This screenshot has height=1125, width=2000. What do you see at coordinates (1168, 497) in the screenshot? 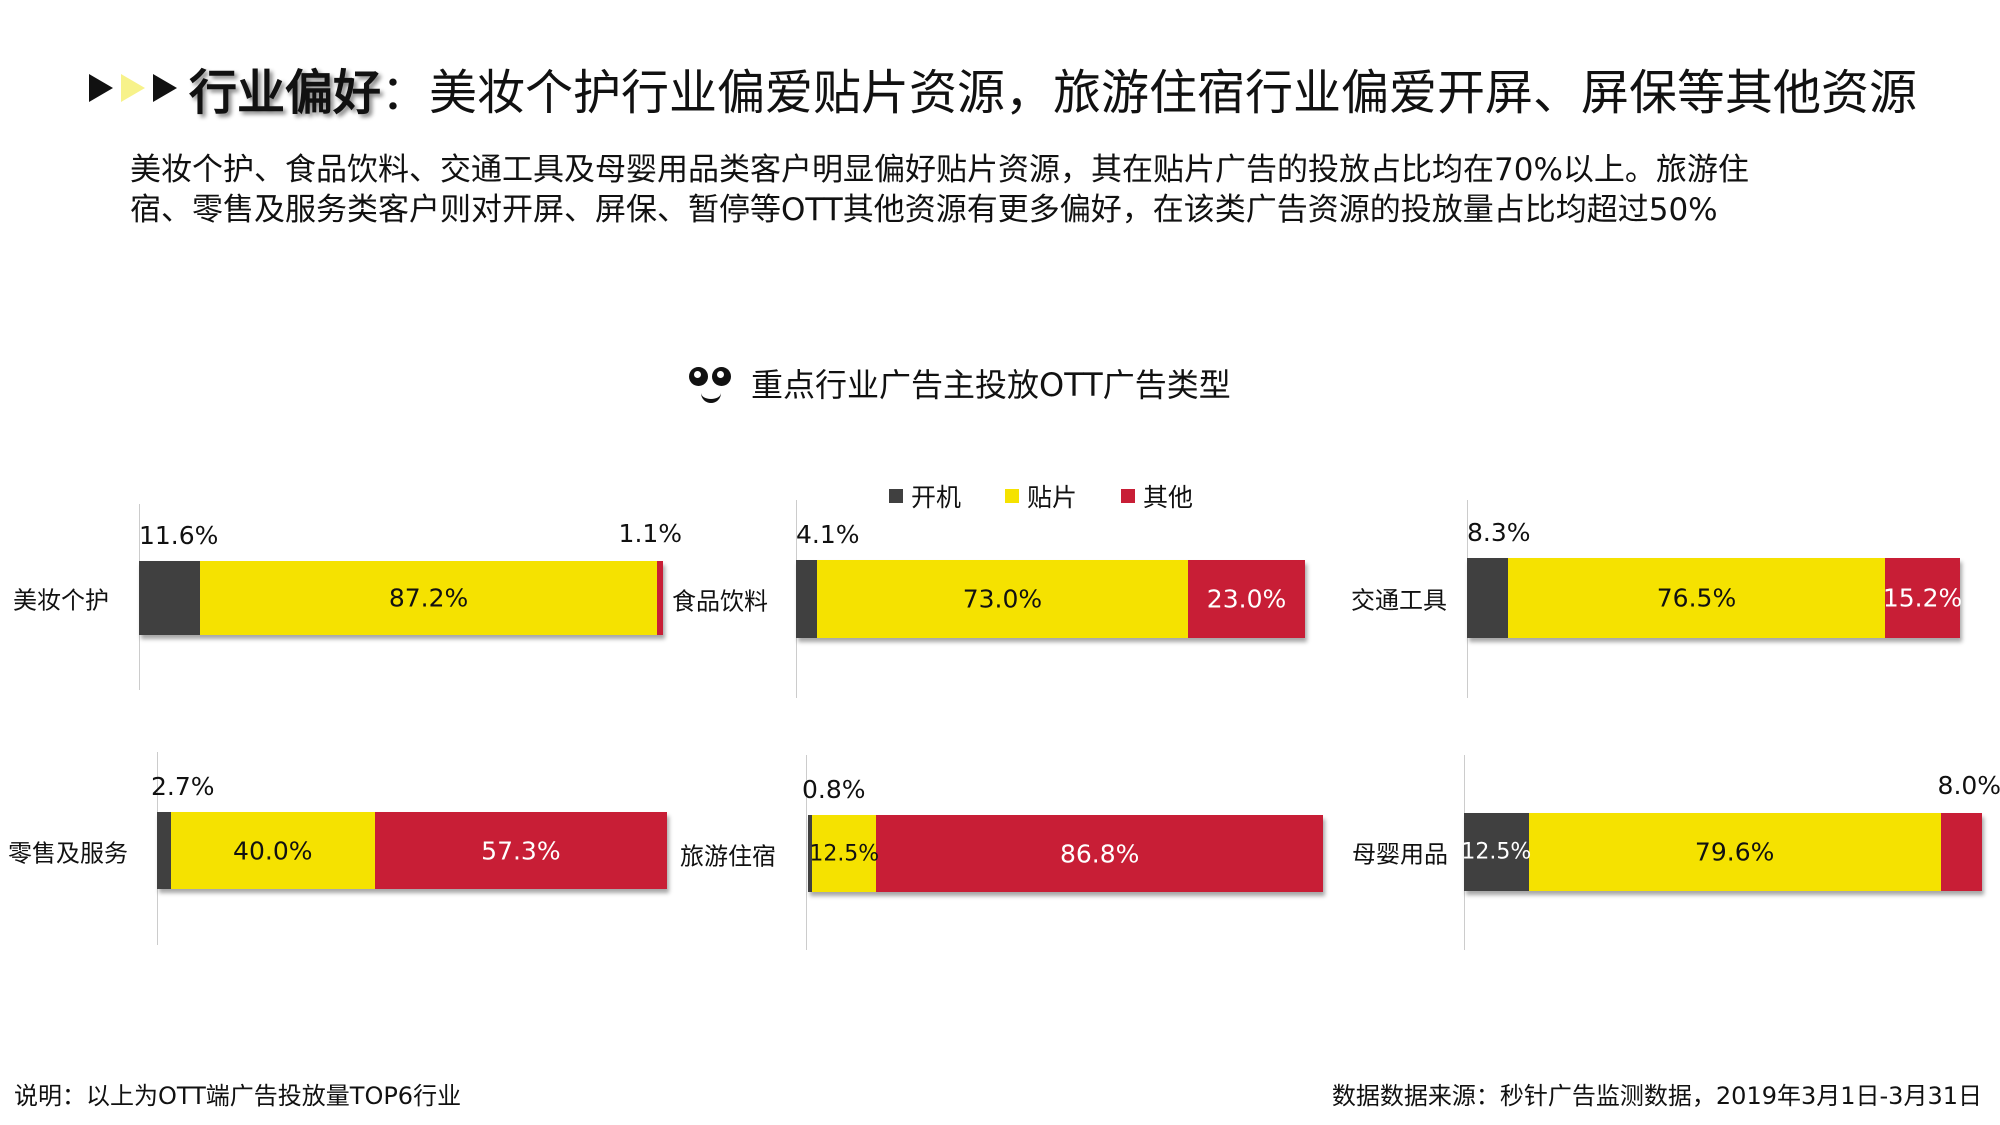
I see `legend-label: 其他` at bounding box center [1168, 497].